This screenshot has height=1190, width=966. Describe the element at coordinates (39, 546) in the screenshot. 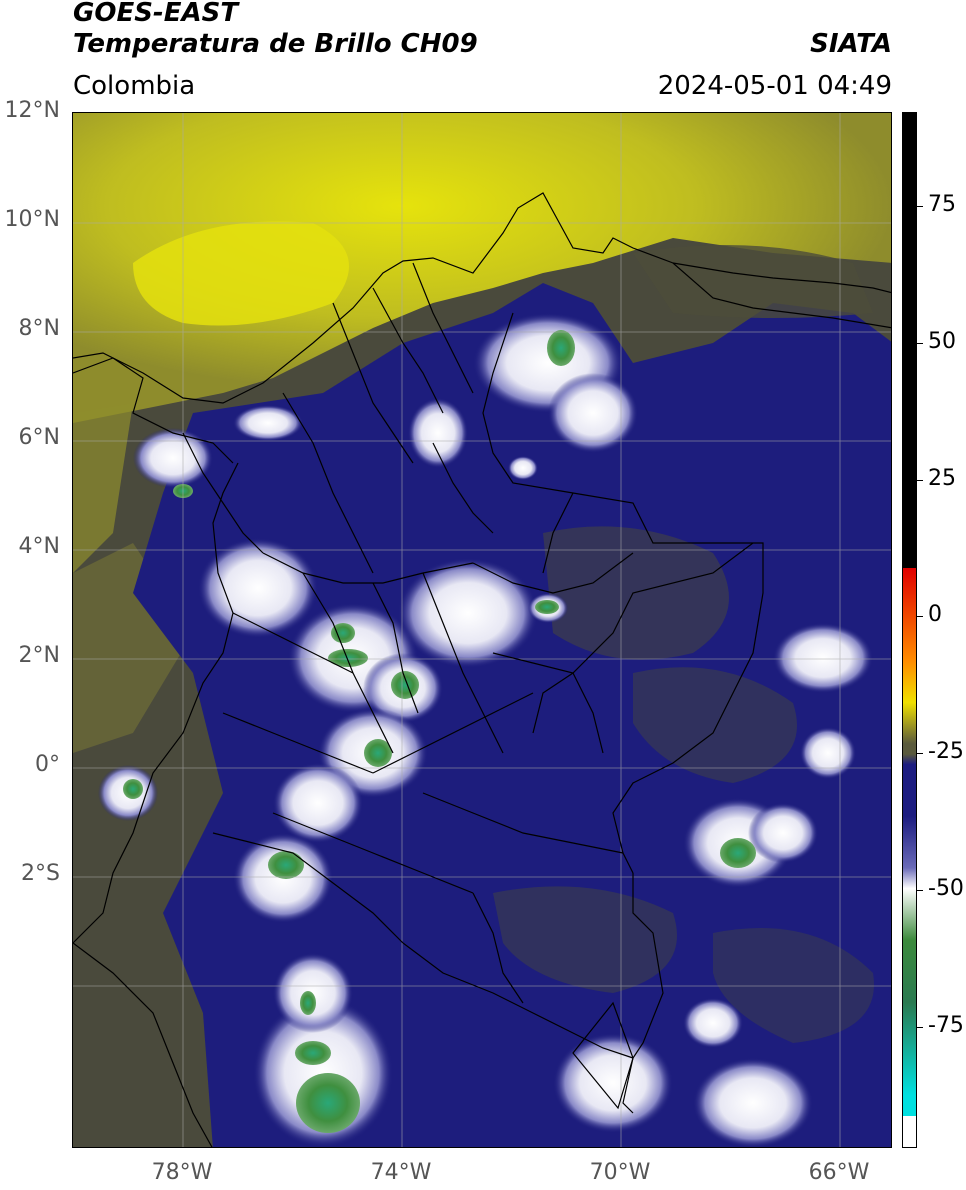

I see `y-label-4n: 4°N` at that location.